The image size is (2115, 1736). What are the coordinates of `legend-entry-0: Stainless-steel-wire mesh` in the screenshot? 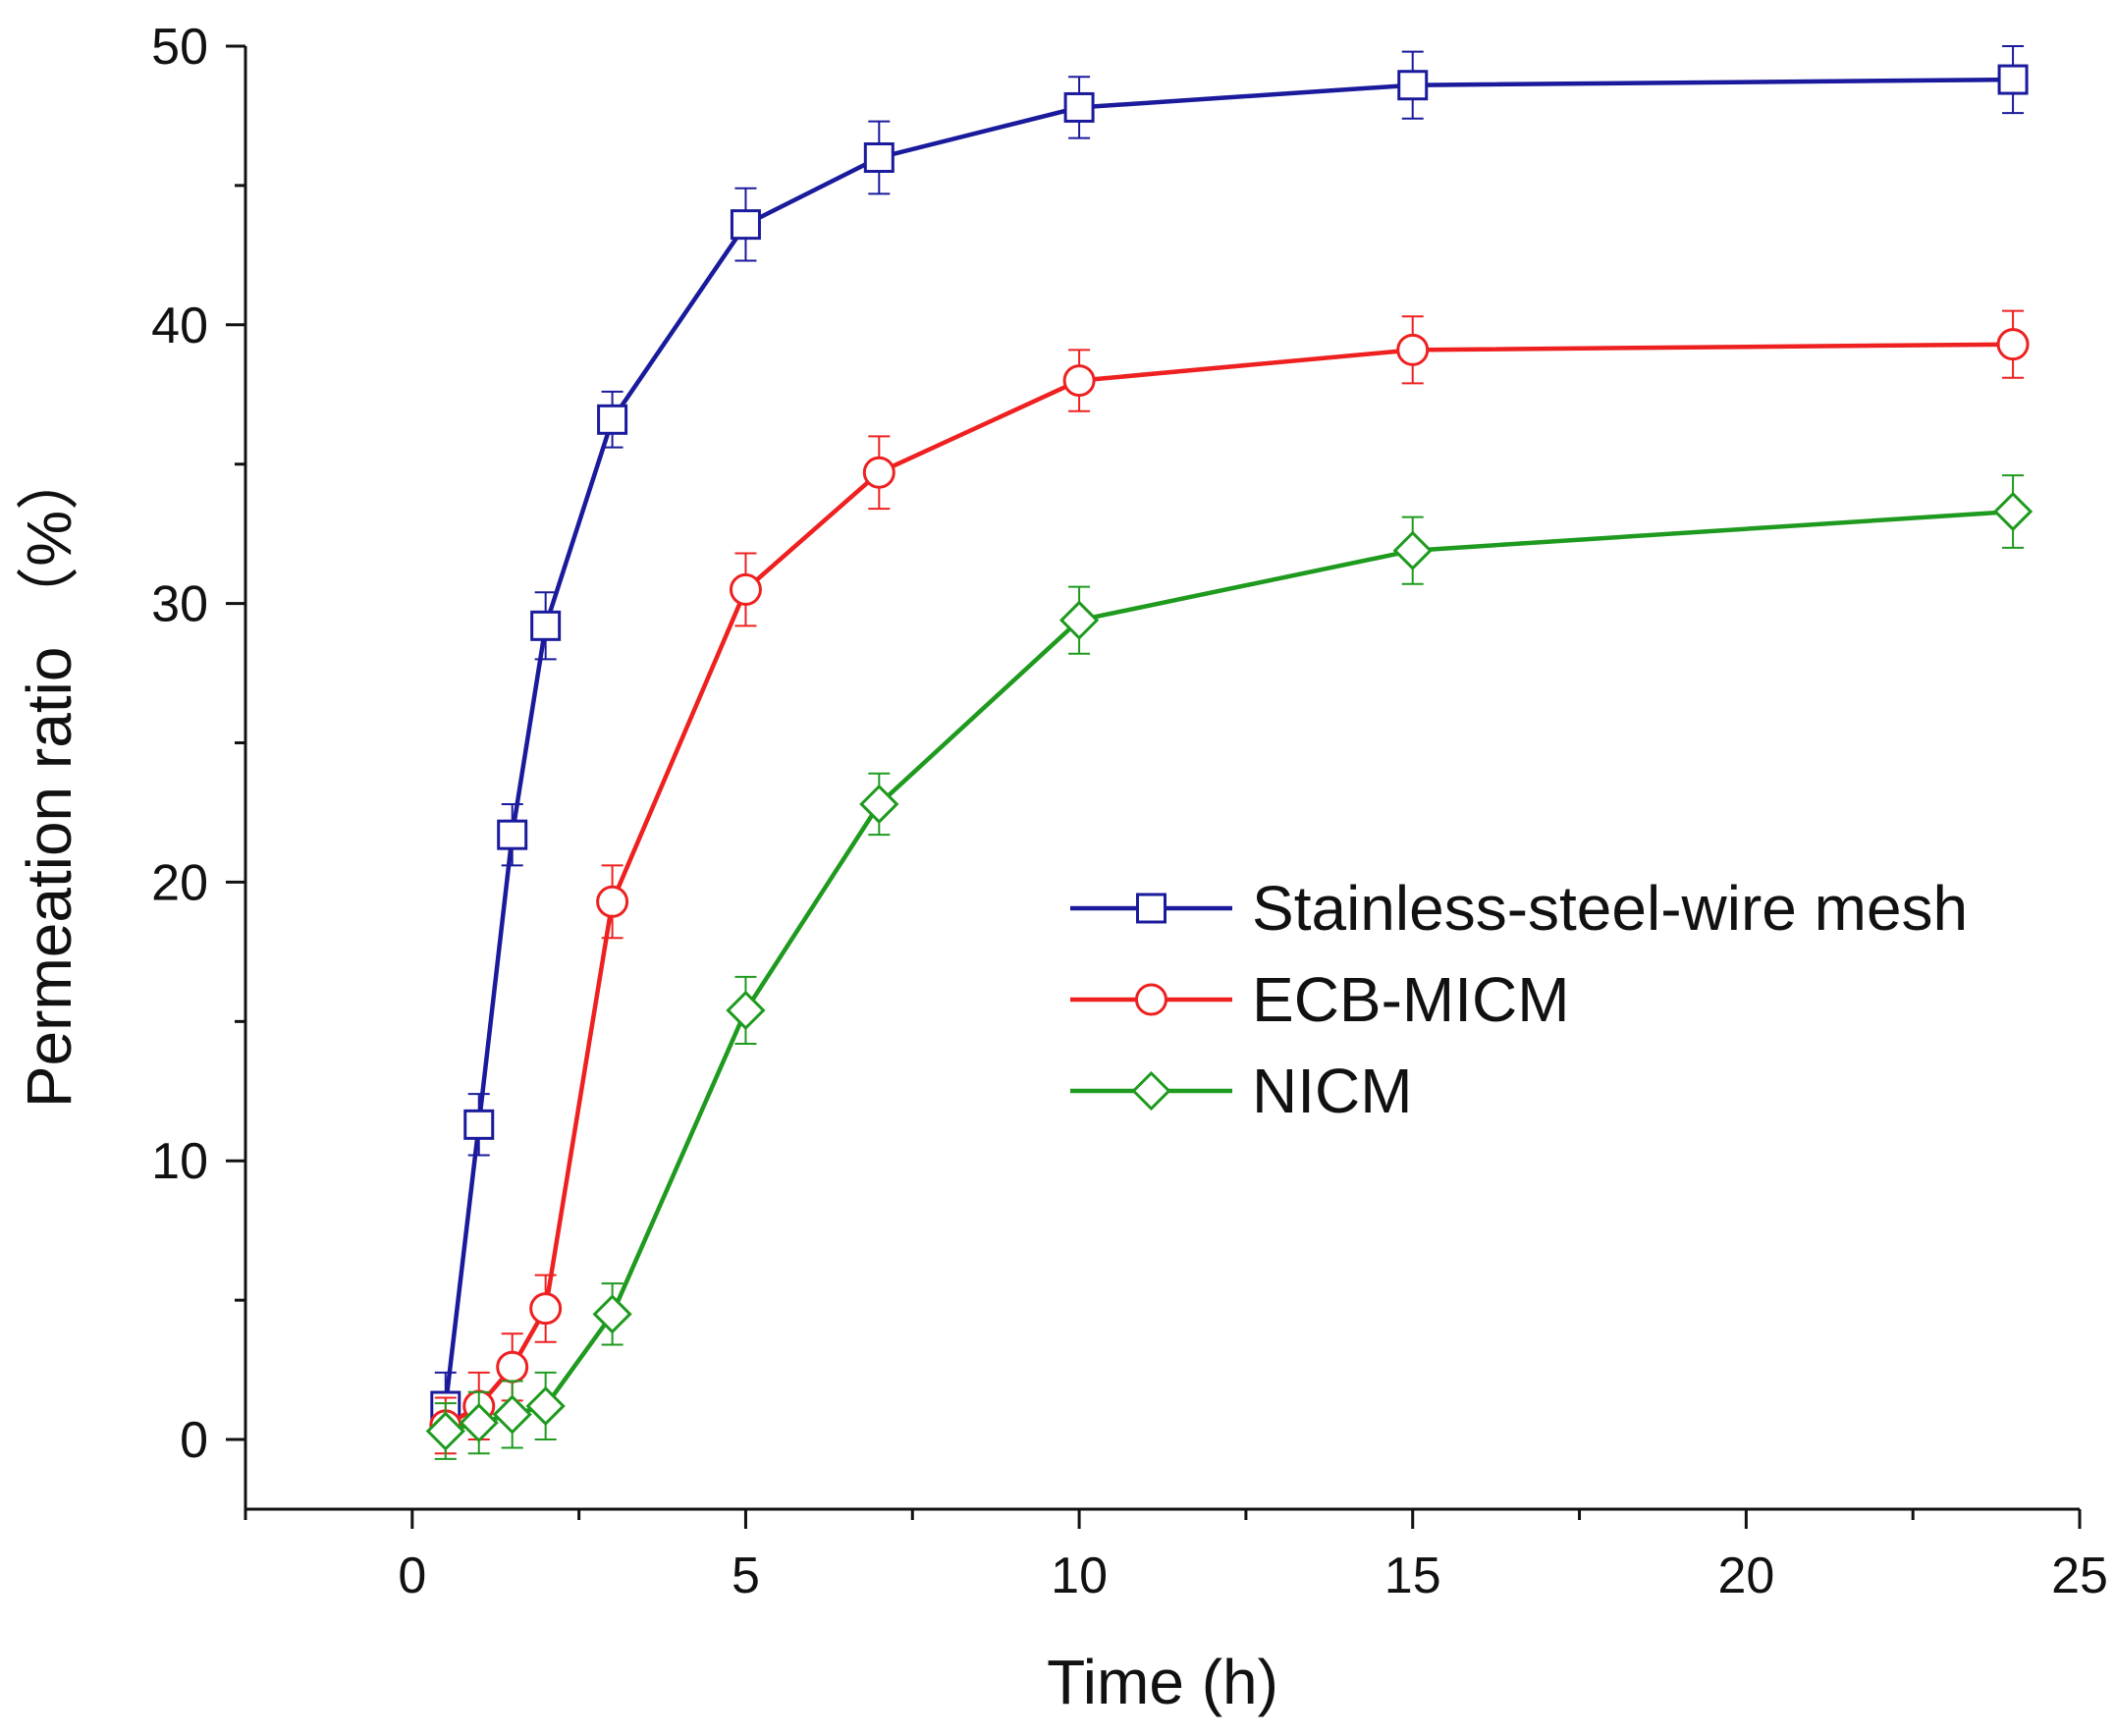 It's located at (1519, 908).